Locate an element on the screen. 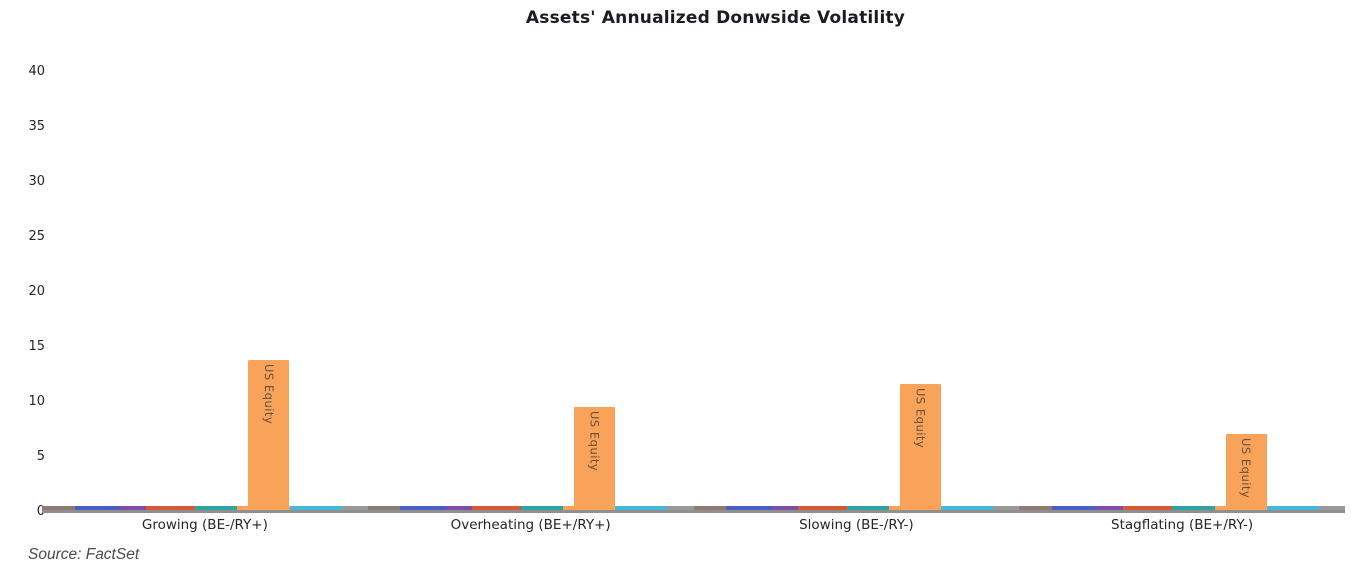  y-tick-label: 20 is located at coordinates (36, 291).